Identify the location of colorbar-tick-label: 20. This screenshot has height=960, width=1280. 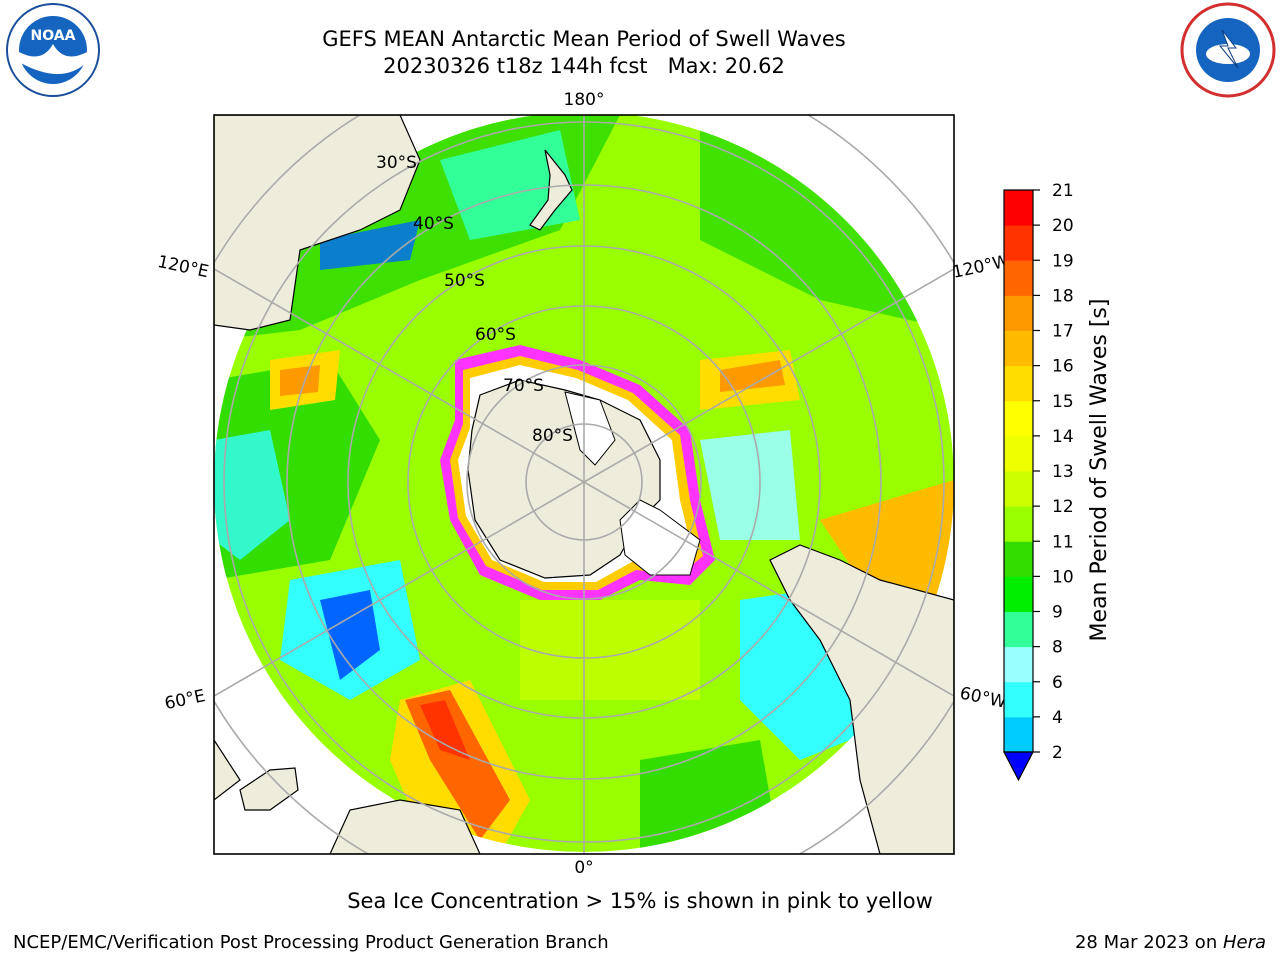
(1063, 226).